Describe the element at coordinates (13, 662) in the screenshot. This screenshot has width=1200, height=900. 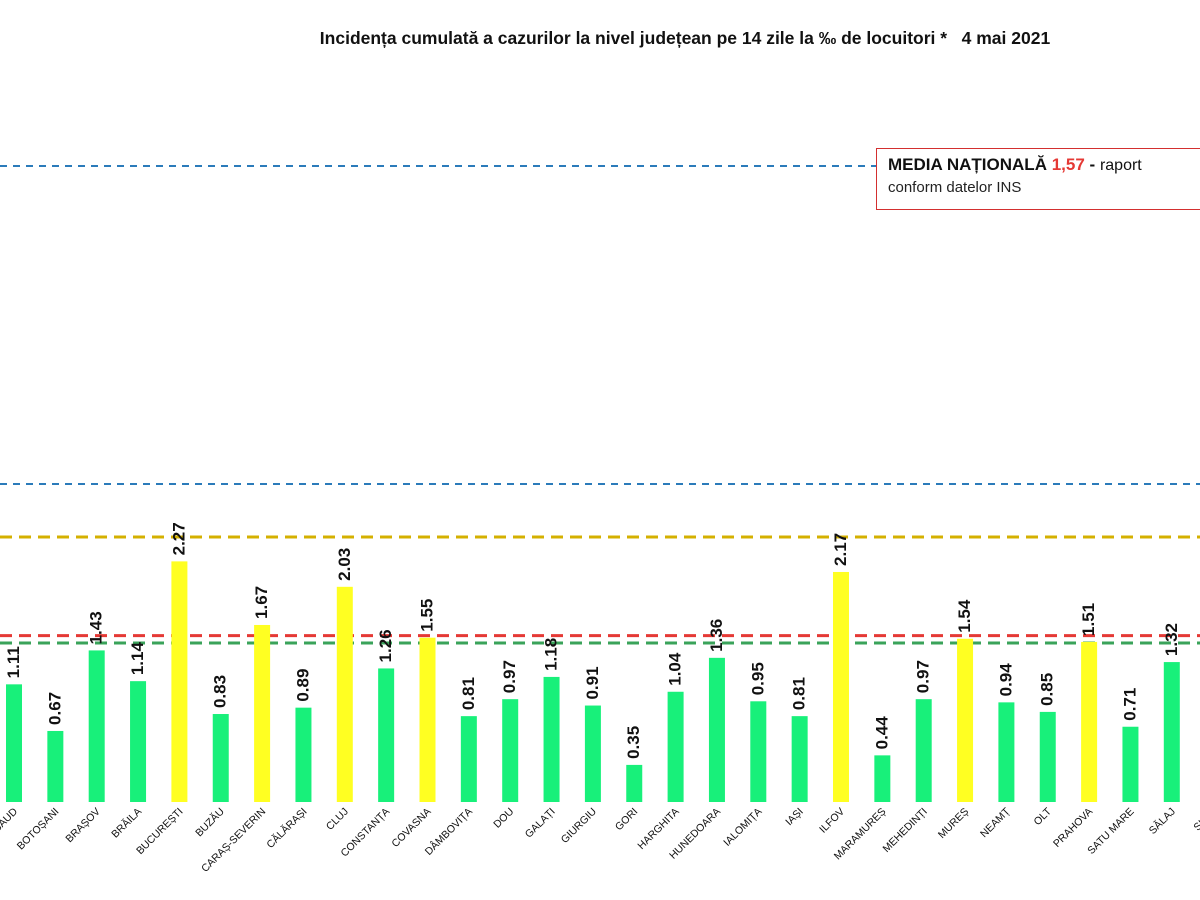
I see `bar-value-label: 1.11` at that location.